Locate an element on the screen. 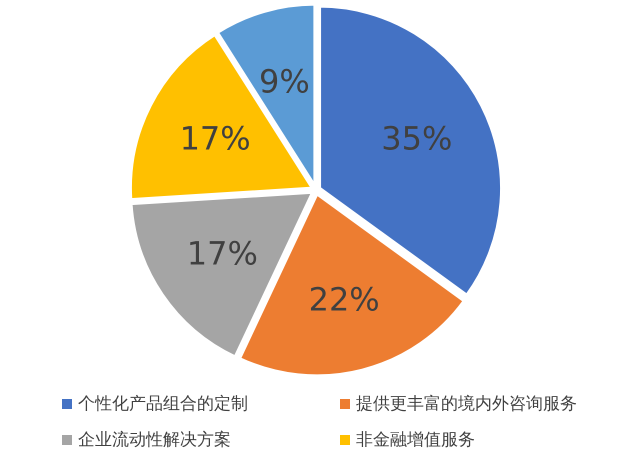  legend-item: 企业流动性解决方案 is located at coordinates (146, 440).